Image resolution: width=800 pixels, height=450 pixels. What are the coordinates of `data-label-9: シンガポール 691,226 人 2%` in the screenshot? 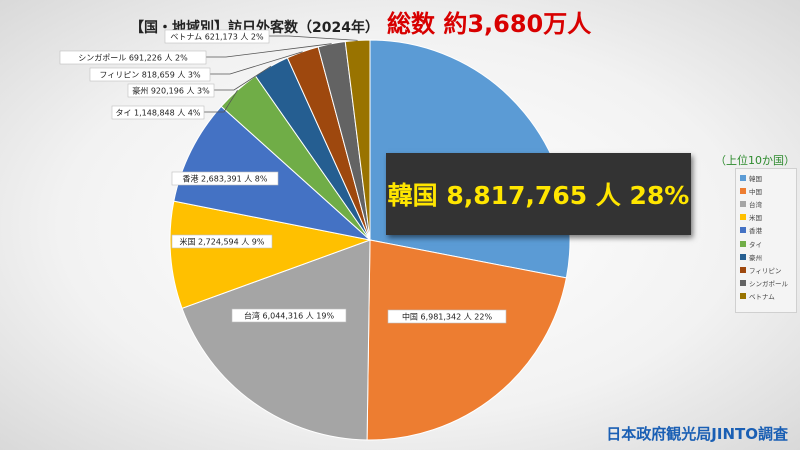 It's located at (133, 57).